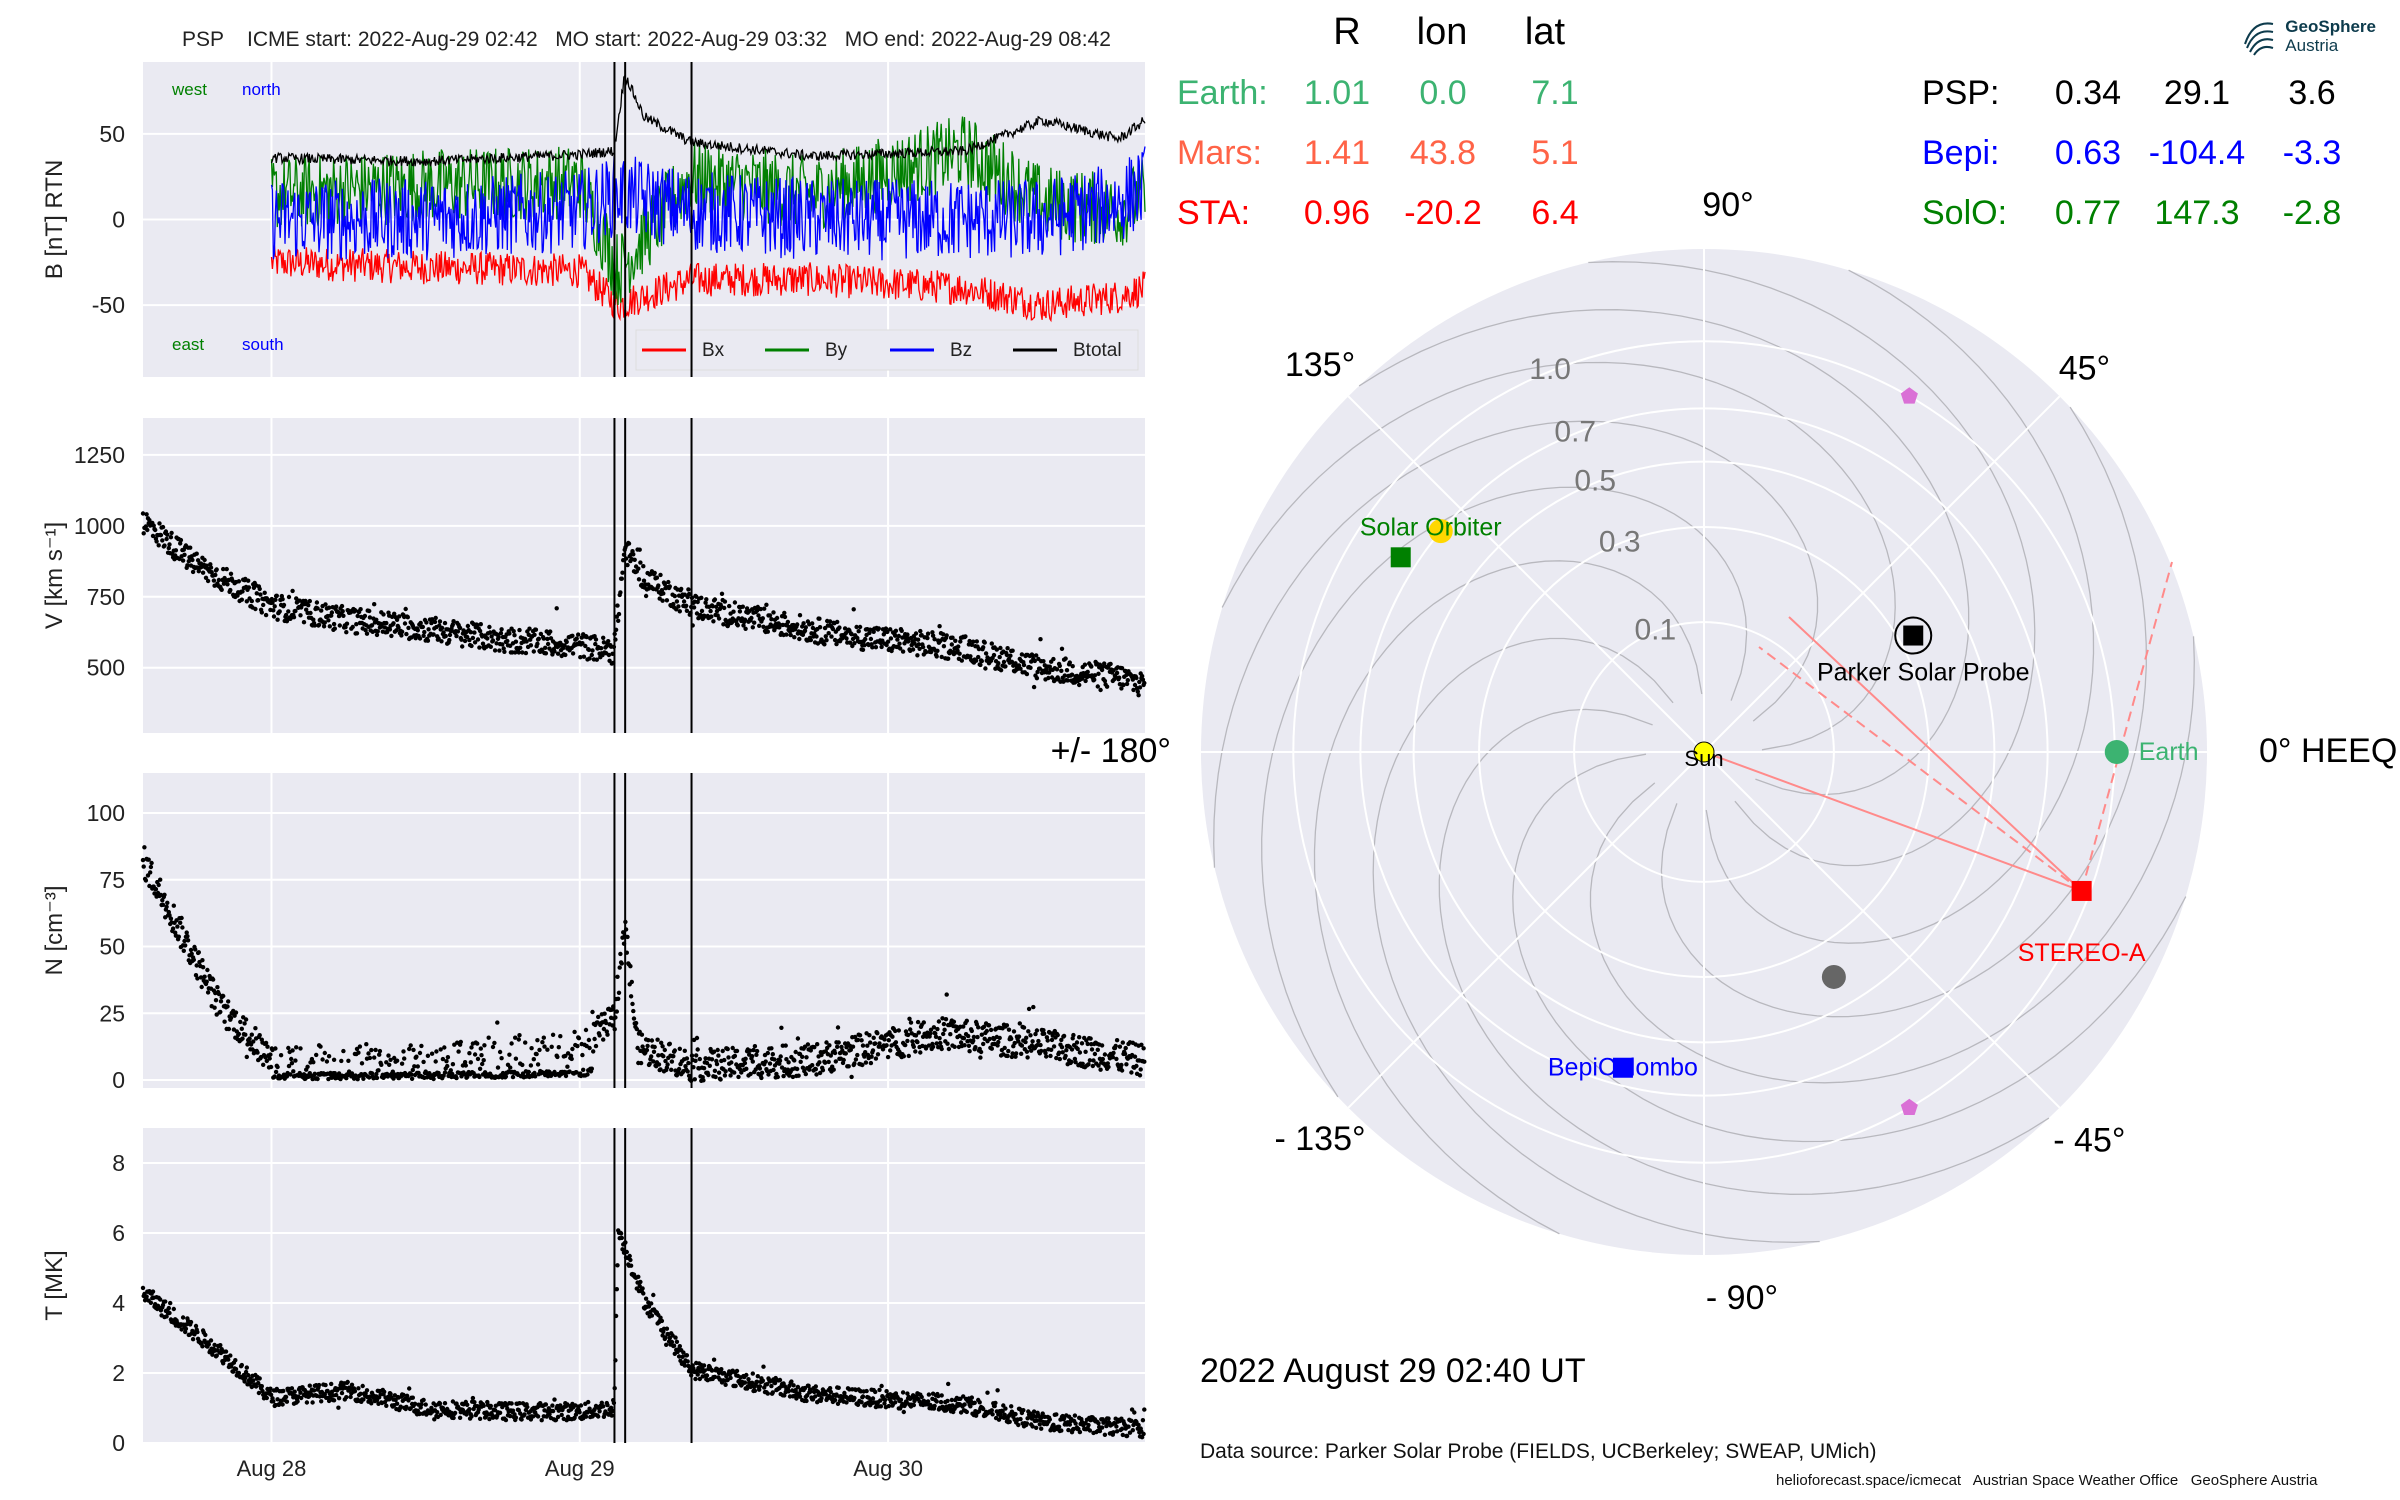 The height and width of the screenshot is (1500, 2400). Describe the element at coordinates (188, 344) in the screenshot. I see `label-east: east` at that location.